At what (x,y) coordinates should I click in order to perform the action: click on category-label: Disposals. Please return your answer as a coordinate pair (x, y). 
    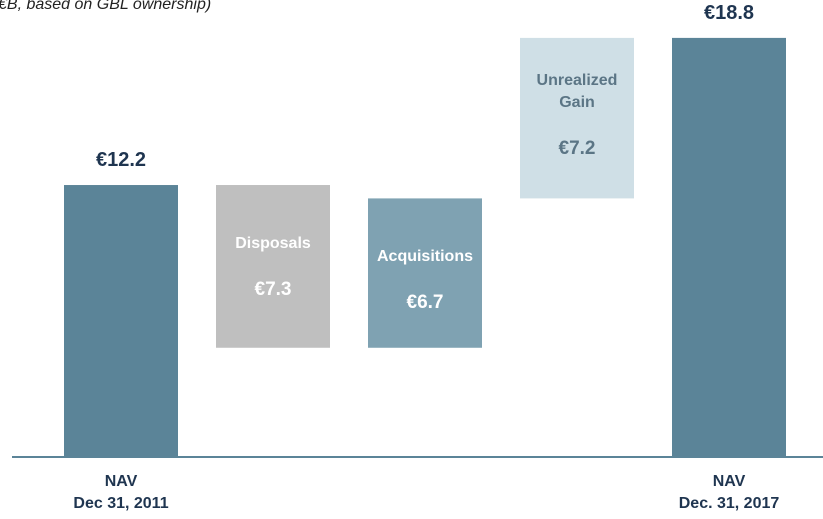
    Looking at the image, I should click on (273, 244).